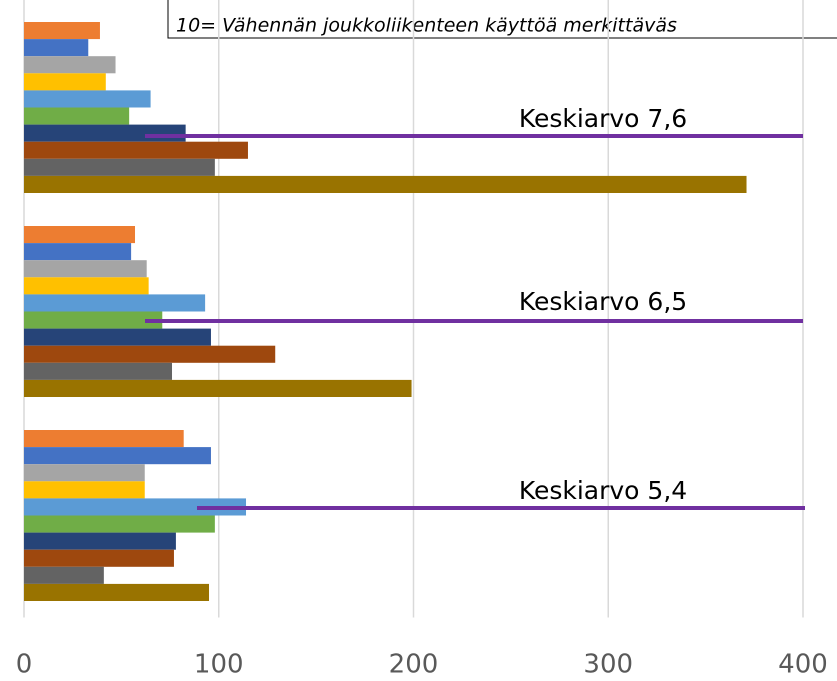 Image resolution: width=837 pixels, height=681 pixels. Describe the element at coordinates (803, 665) in the screenshot. I see `x-tick-label: 400` at that location.